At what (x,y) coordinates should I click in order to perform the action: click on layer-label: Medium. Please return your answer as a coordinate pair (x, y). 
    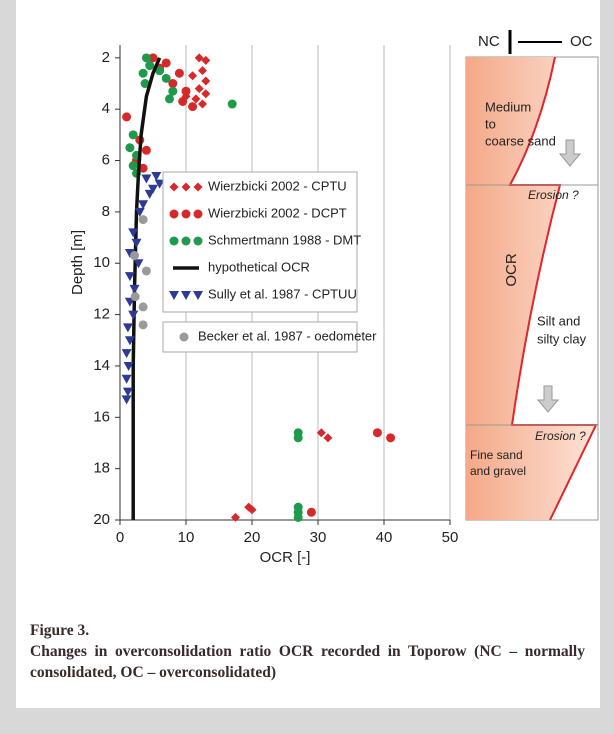
    Looking at the image, I should click on (508, 106).